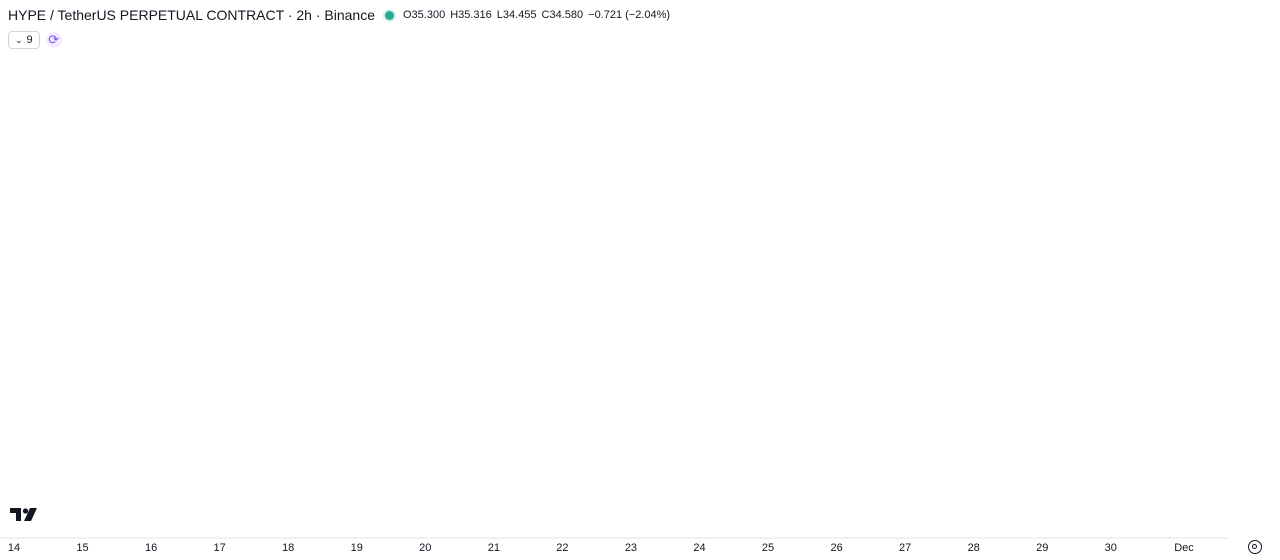  I want to click on price-axis-bg, so click(1254, 280).